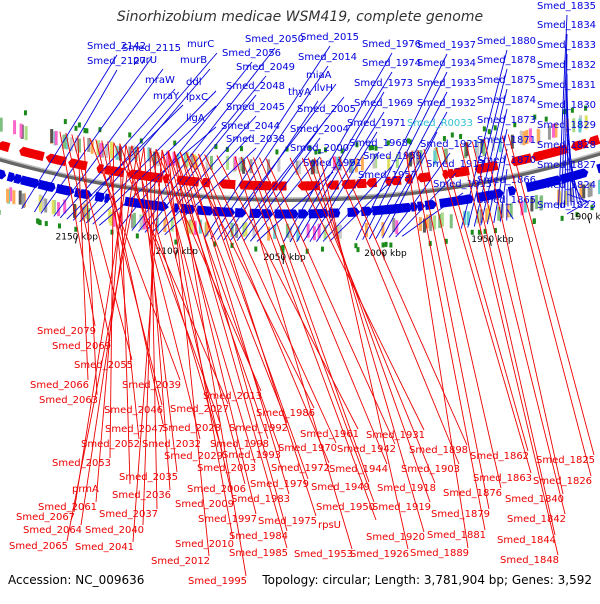 The width and height of the screenshot is (600, 604). What do you see at coordinates (566, 85) in the screenshot?
I see `gene-label-forward: Smed_1831` at bounding box center [566, 85].